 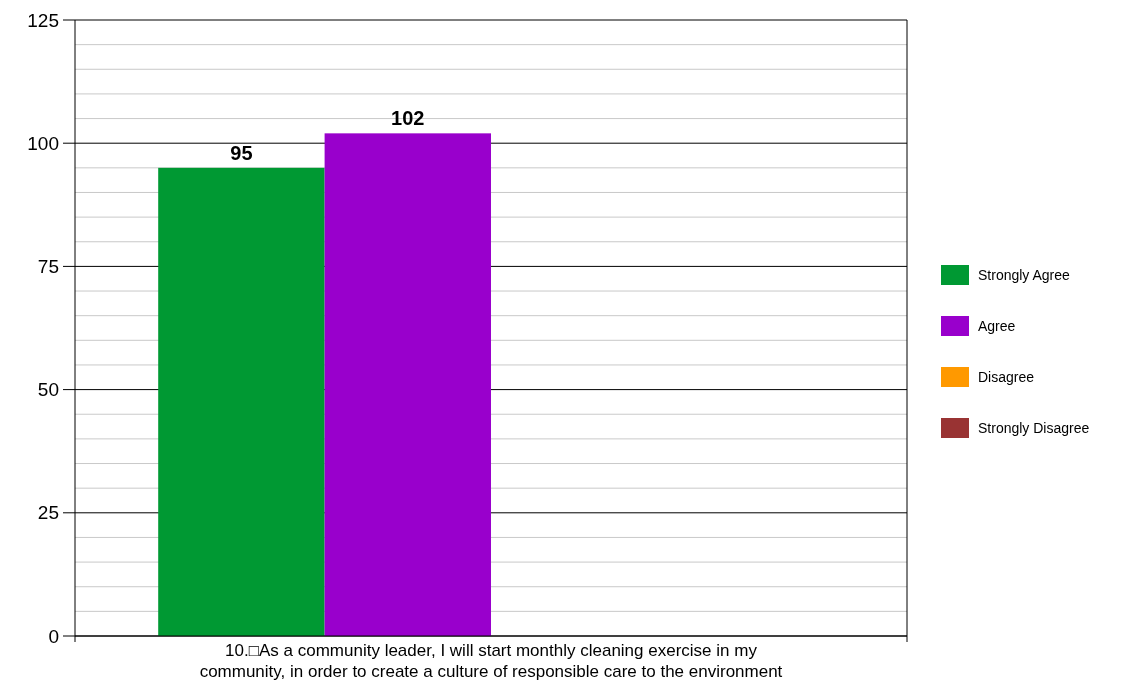 What do you see at coordinates (491, 661) in the screenshot?
I see `x-tick-label: 10.□As a community leader, I will start monthly cleaning exercise in my community, in order to create a culture of responsible care to the environment` at bounding box center [491, 661].